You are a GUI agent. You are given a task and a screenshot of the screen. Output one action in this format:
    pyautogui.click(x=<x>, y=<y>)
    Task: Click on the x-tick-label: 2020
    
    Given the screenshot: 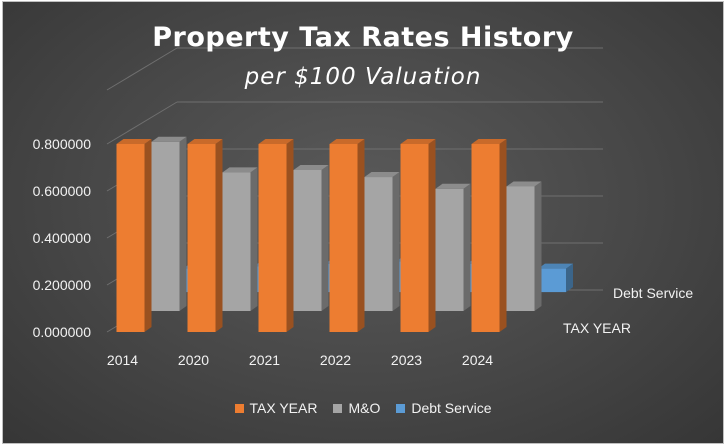 What is the action you would take?
    pyautogui.click(x=193, y=360)
    